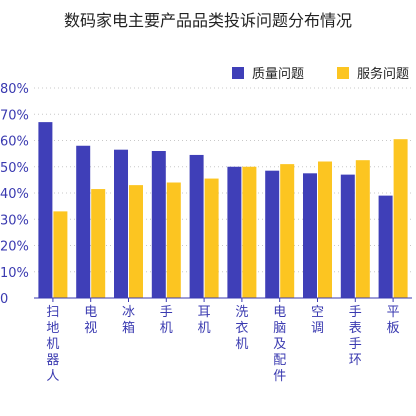 Image resolution: width=416 pixels, height=416 pixels. Describe the element at coordinates (278, 74) in the screenshot. I see `legend-label-quality: 质量问题` at that location.